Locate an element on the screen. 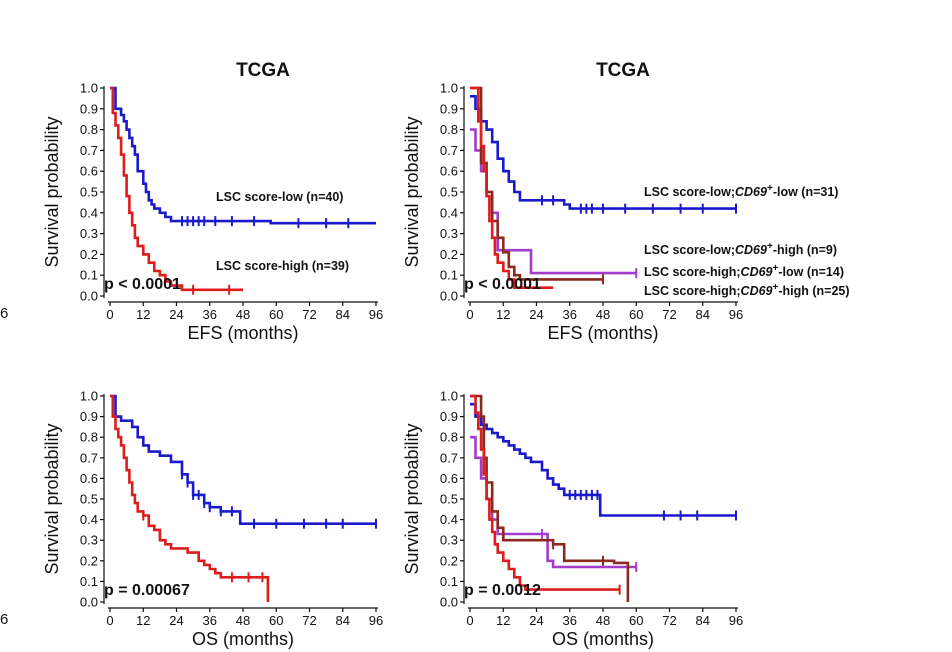  km-curve-purple is located at coordinates (553, 502).